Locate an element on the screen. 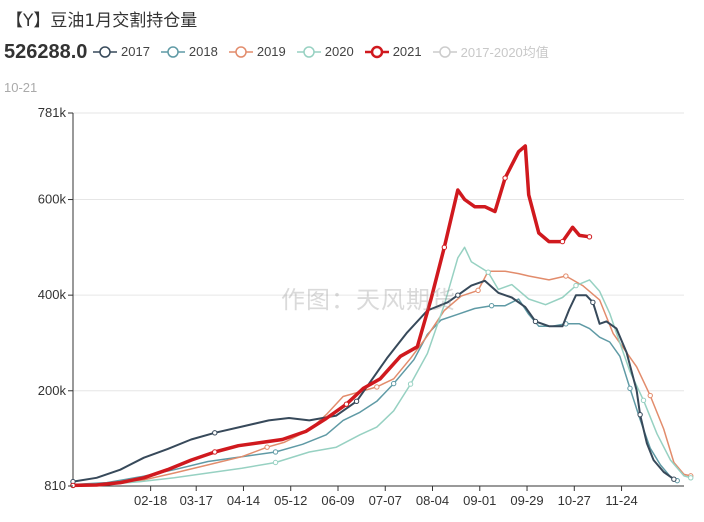 Image resolution: width=704 pixels, height=522 pixels. legend-item-2017-2020均值: 2017-2020均值 is located at coordinates (490, 51).